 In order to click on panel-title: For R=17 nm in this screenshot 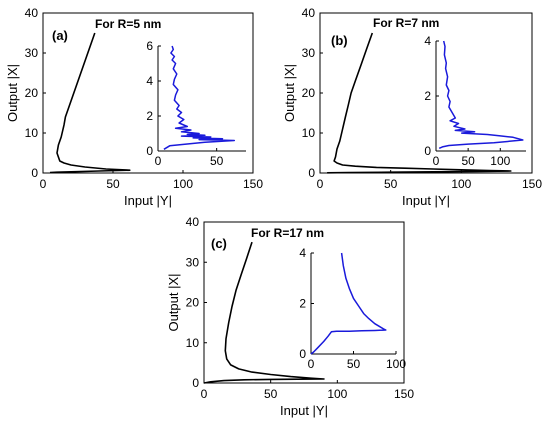, I will do `click(287, 233)`.